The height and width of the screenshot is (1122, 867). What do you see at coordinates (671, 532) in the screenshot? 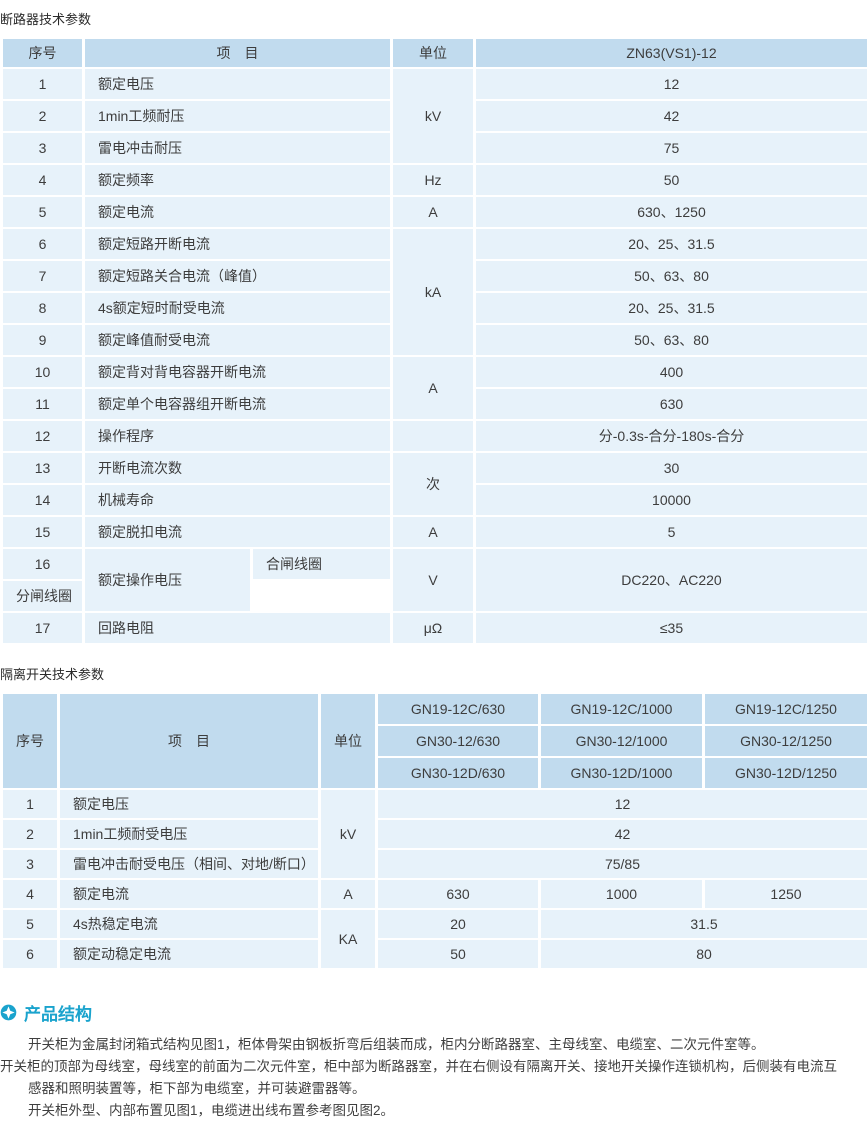
I see `value-cell: 5` at bounding box center [671, 532].